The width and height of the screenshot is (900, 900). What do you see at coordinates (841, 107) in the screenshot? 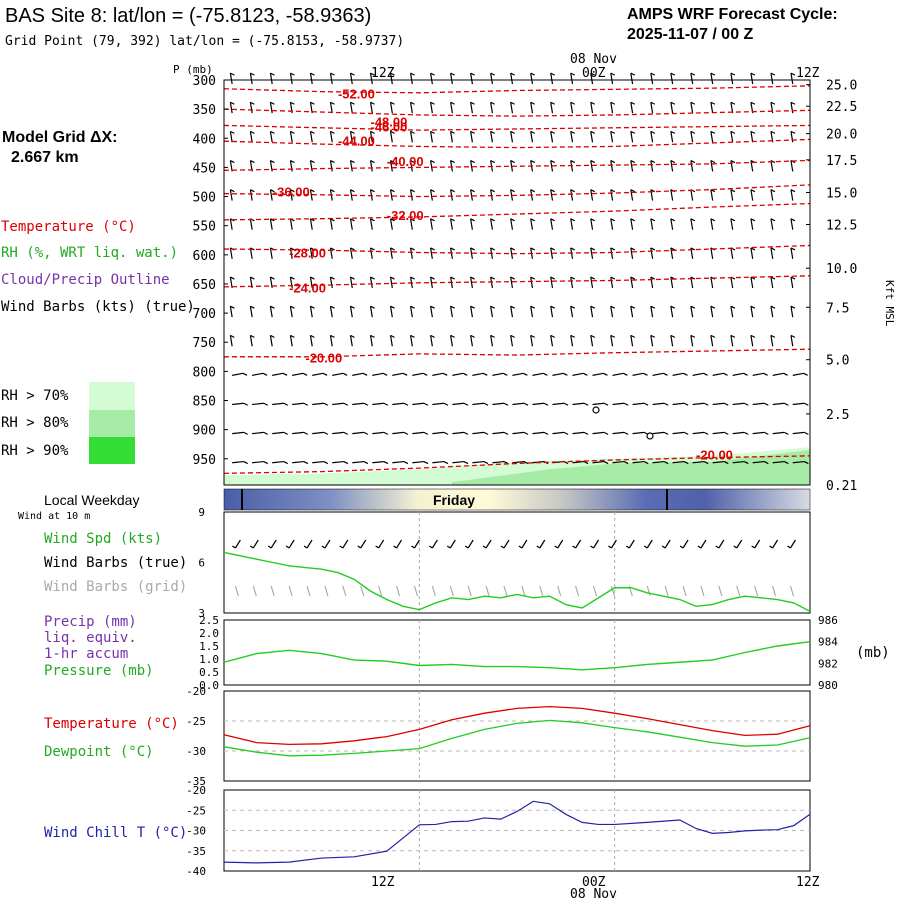
I see `height-tick-label: 22.5` at bounding box center [841, 107].